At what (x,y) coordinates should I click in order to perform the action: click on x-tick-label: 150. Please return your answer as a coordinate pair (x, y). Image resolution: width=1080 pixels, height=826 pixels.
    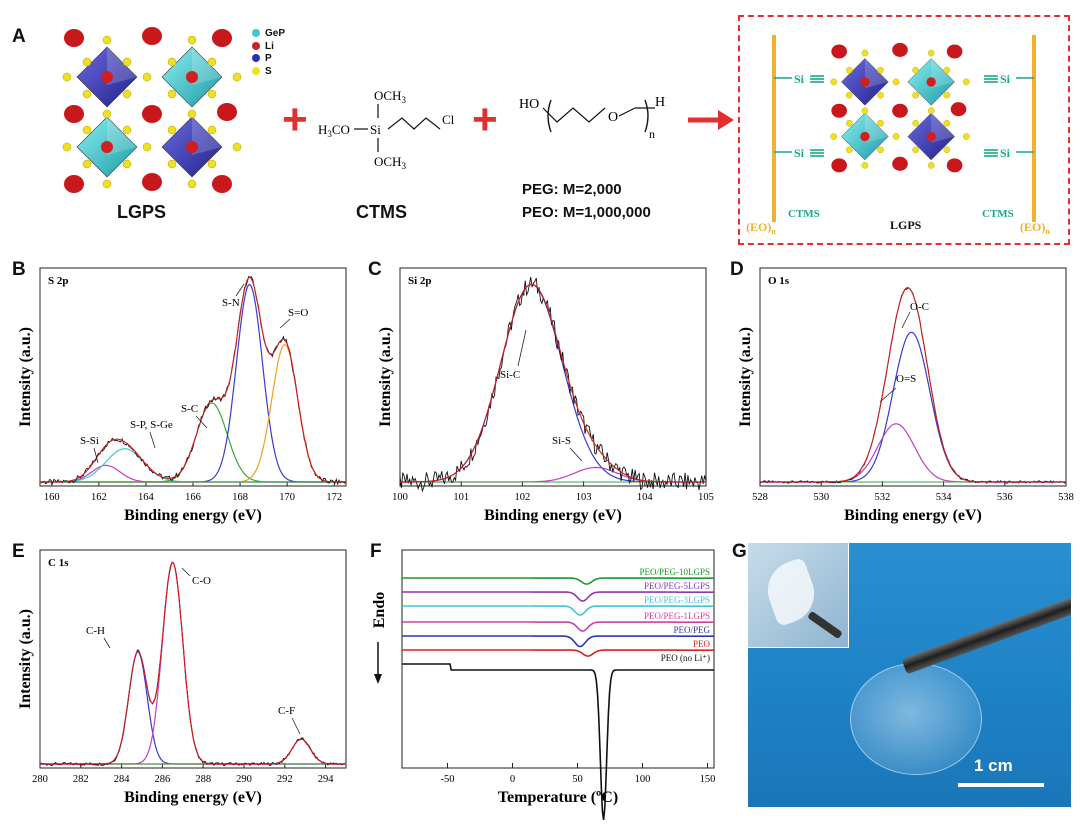
    Looking at the image, I should click on (708, 779).